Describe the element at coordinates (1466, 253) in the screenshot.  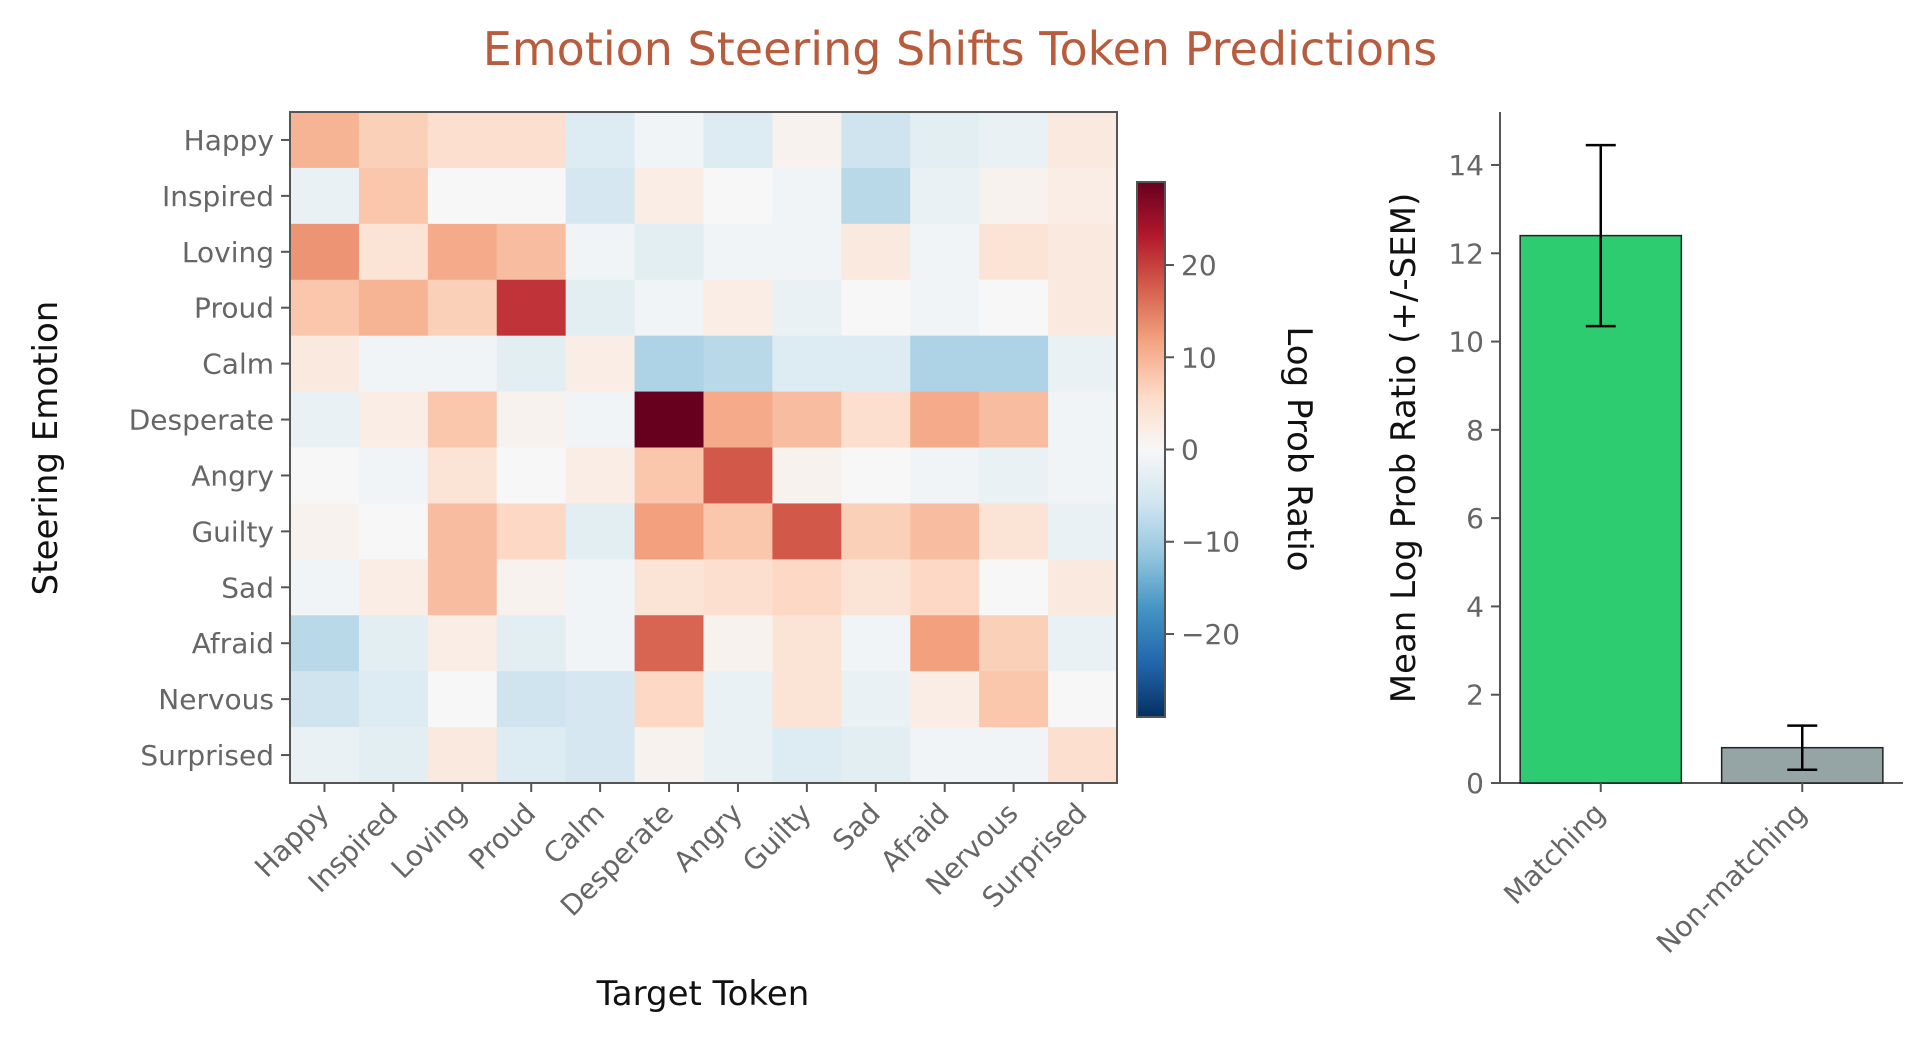
I see `bar-y-tick-label: 12` at that location.